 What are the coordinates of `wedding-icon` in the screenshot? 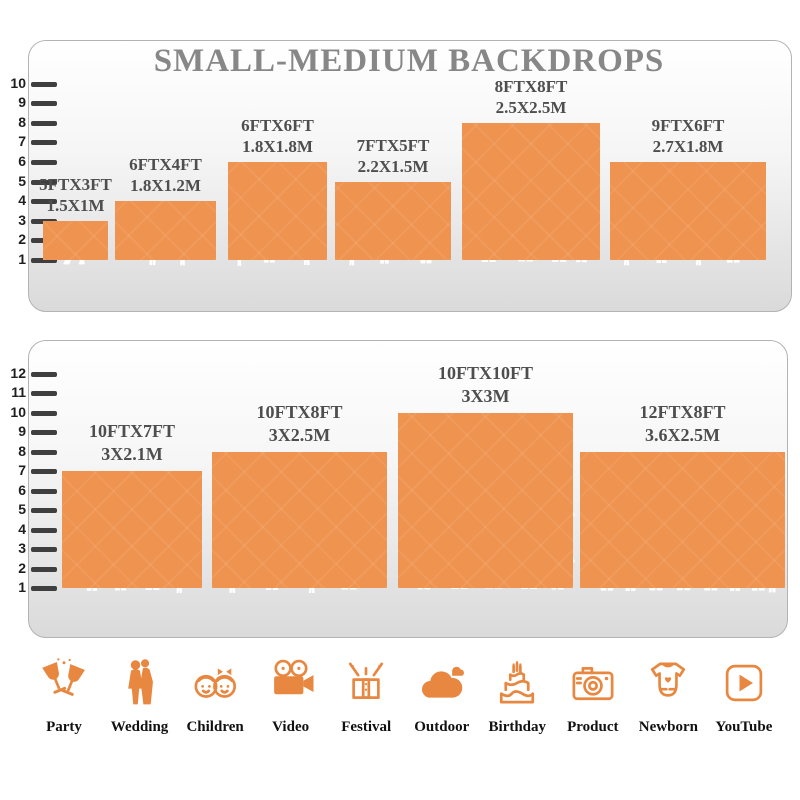 It's located at (140, 682).